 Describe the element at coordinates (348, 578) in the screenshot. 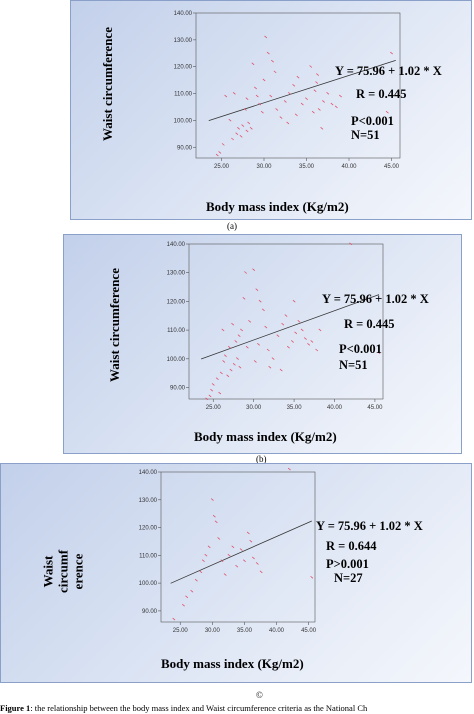

I see `n-value: N=27` at that location.